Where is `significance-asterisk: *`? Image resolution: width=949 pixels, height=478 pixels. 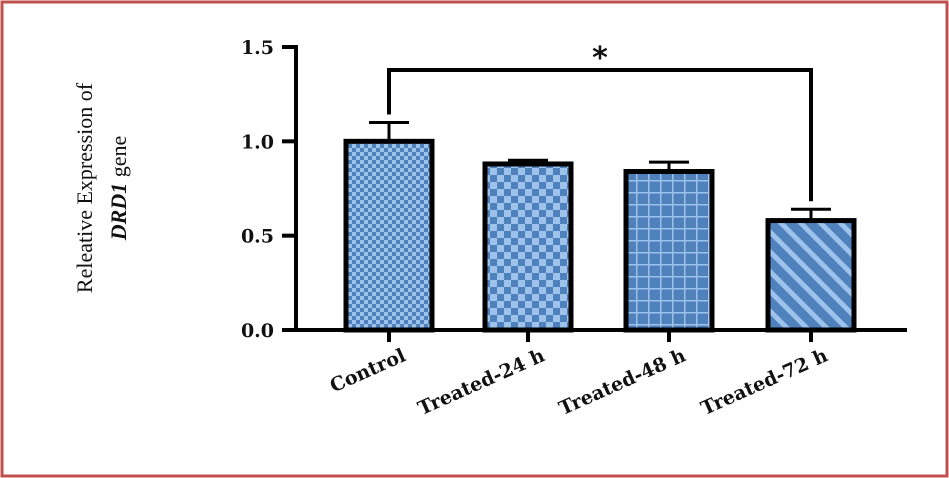
significance-asterisk: * is located at coordinates (600, 58).